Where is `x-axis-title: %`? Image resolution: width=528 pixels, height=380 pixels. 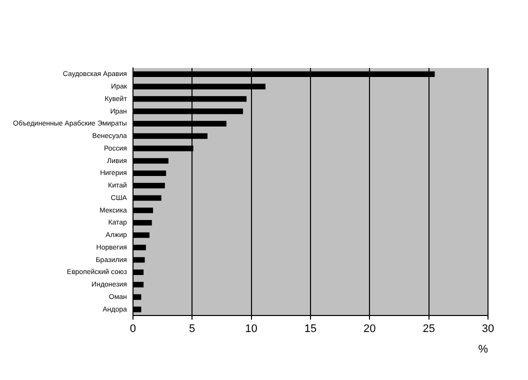
x-axis-title: % is located at coordinates (483, 349).